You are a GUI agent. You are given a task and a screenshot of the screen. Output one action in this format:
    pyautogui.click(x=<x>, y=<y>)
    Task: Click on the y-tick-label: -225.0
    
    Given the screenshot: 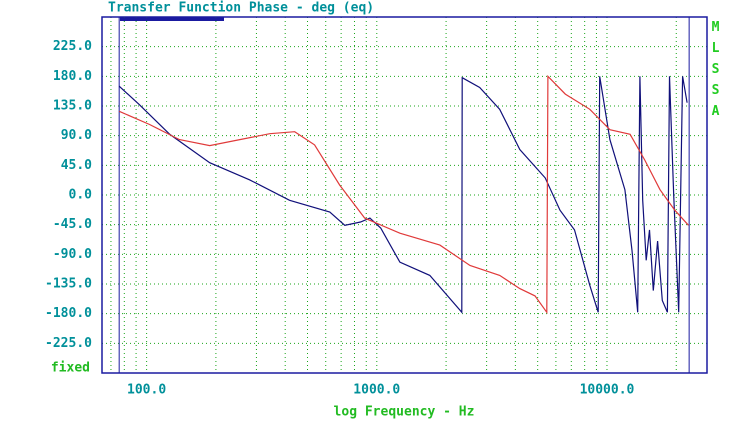 What is the action you would take?
    pyautogui.click(x=68, y=343)
    